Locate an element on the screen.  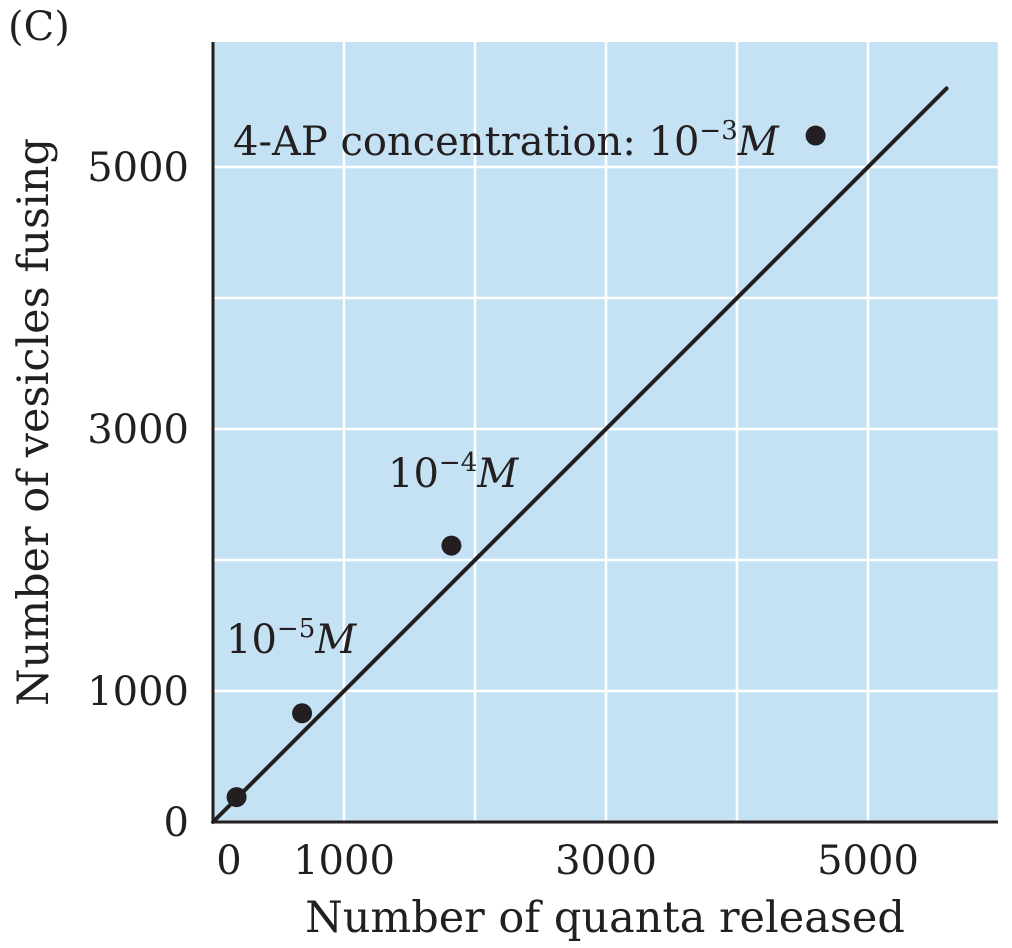
y-tick-label: 3000 is located at coordinates (138, 430).